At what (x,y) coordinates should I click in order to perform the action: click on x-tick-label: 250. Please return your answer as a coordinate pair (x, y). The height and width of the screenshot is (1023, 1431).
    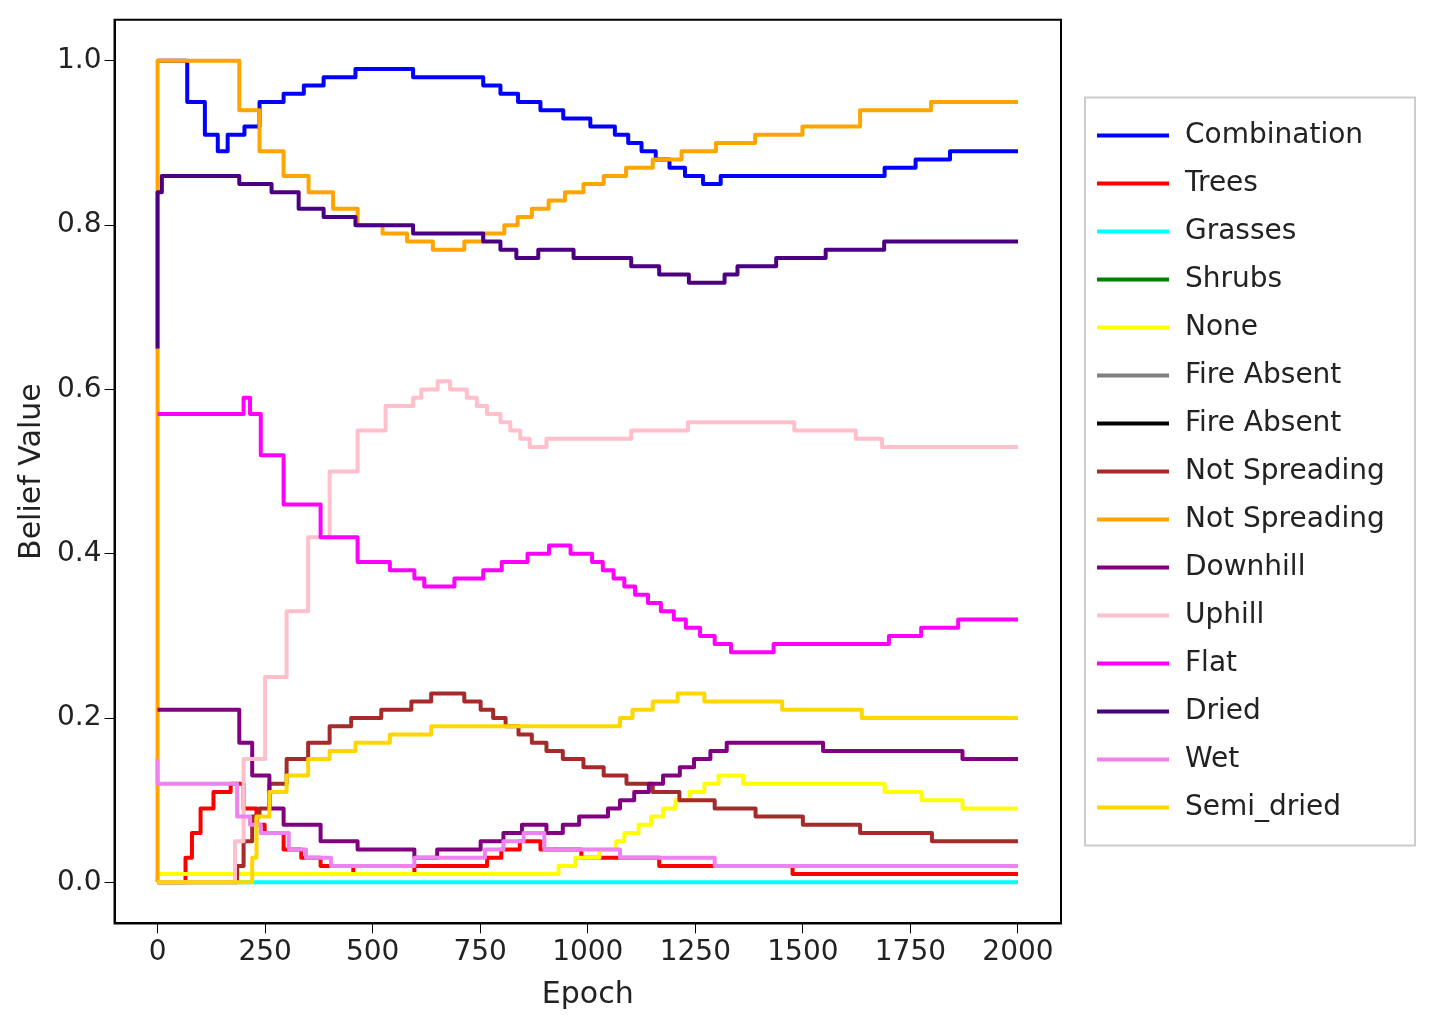
    Looking at the image, I should click on (265, 951).